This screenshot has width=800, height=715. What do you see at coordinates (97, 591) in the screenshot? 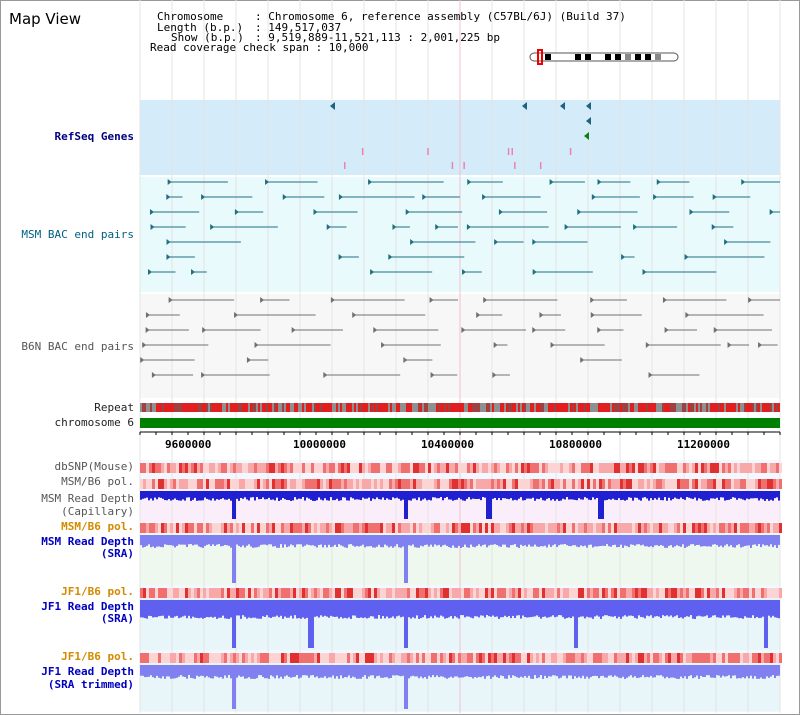
I see `track-label-jf1-pol: JF1/B6 pol.` at bounding box center [97, 591].